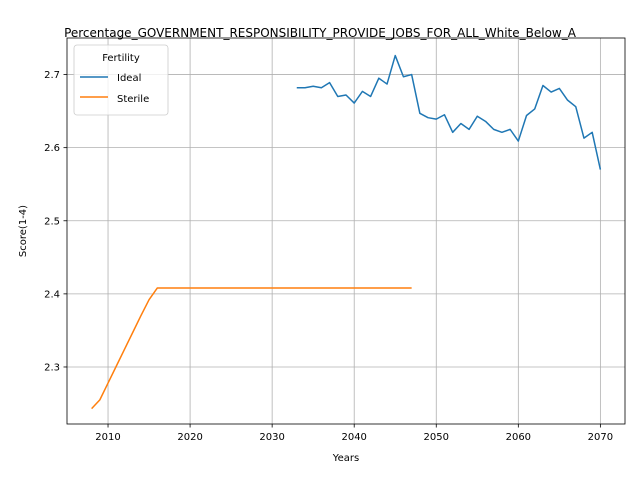 This screenshot has height=480, width=640. What do you see at coordinates (133, 99) in the screenshot?
I see `legend-label-sterile: Sterile` at bounding box center [133, 99].